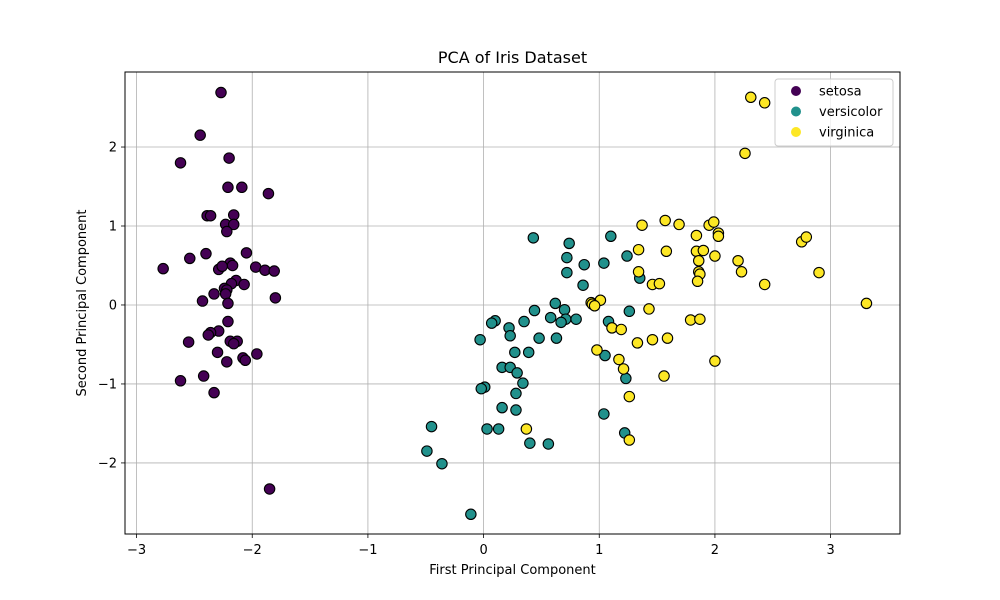 The height and width of the screenshot is (600, 1000). I want to click on y-tick-label: 0, so click(113, 305).